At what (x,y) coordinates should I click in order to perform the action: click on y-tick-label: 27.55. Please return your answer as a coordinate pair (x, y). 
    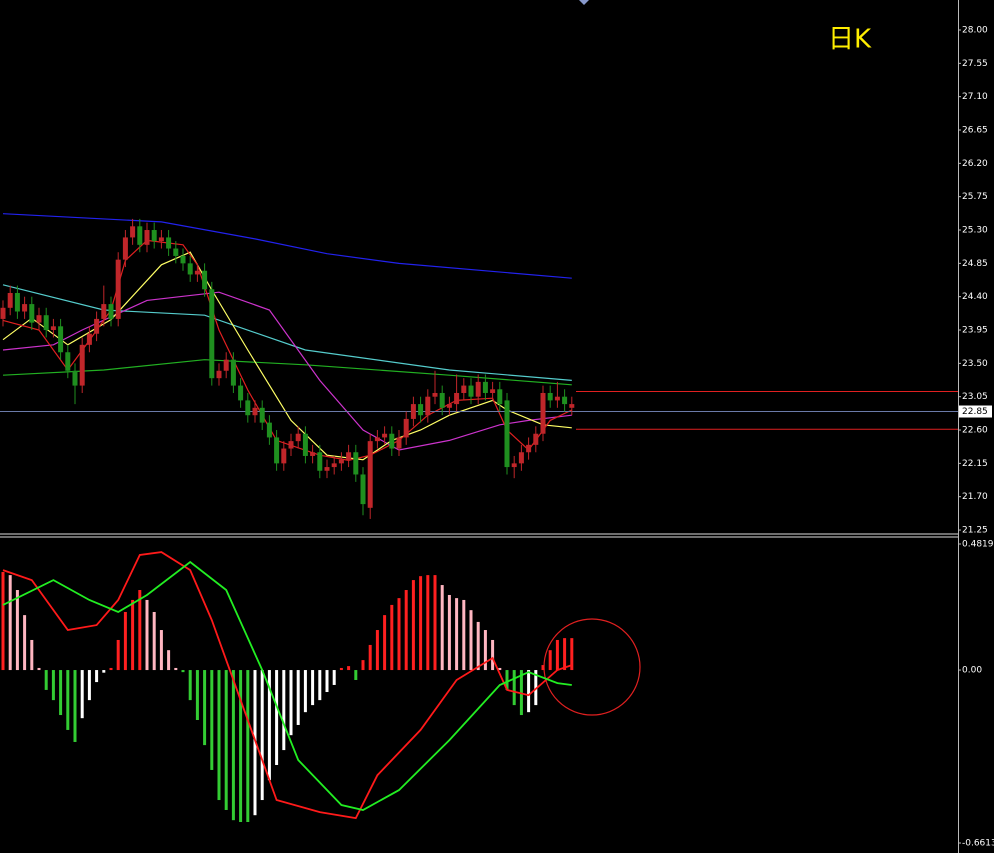
    Looking at the image, I should click on (975, 64).